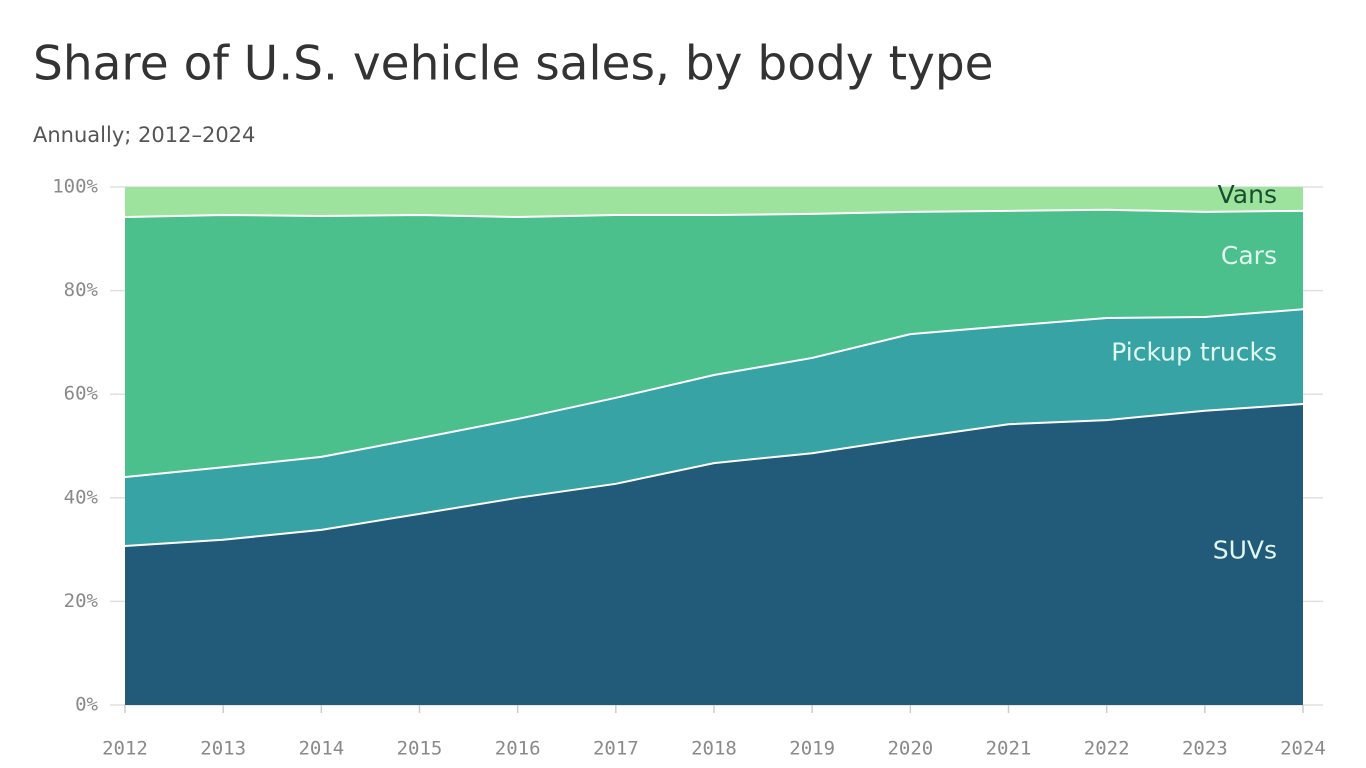  I want to click on y-tick-label: 60%, so click(81, 394).